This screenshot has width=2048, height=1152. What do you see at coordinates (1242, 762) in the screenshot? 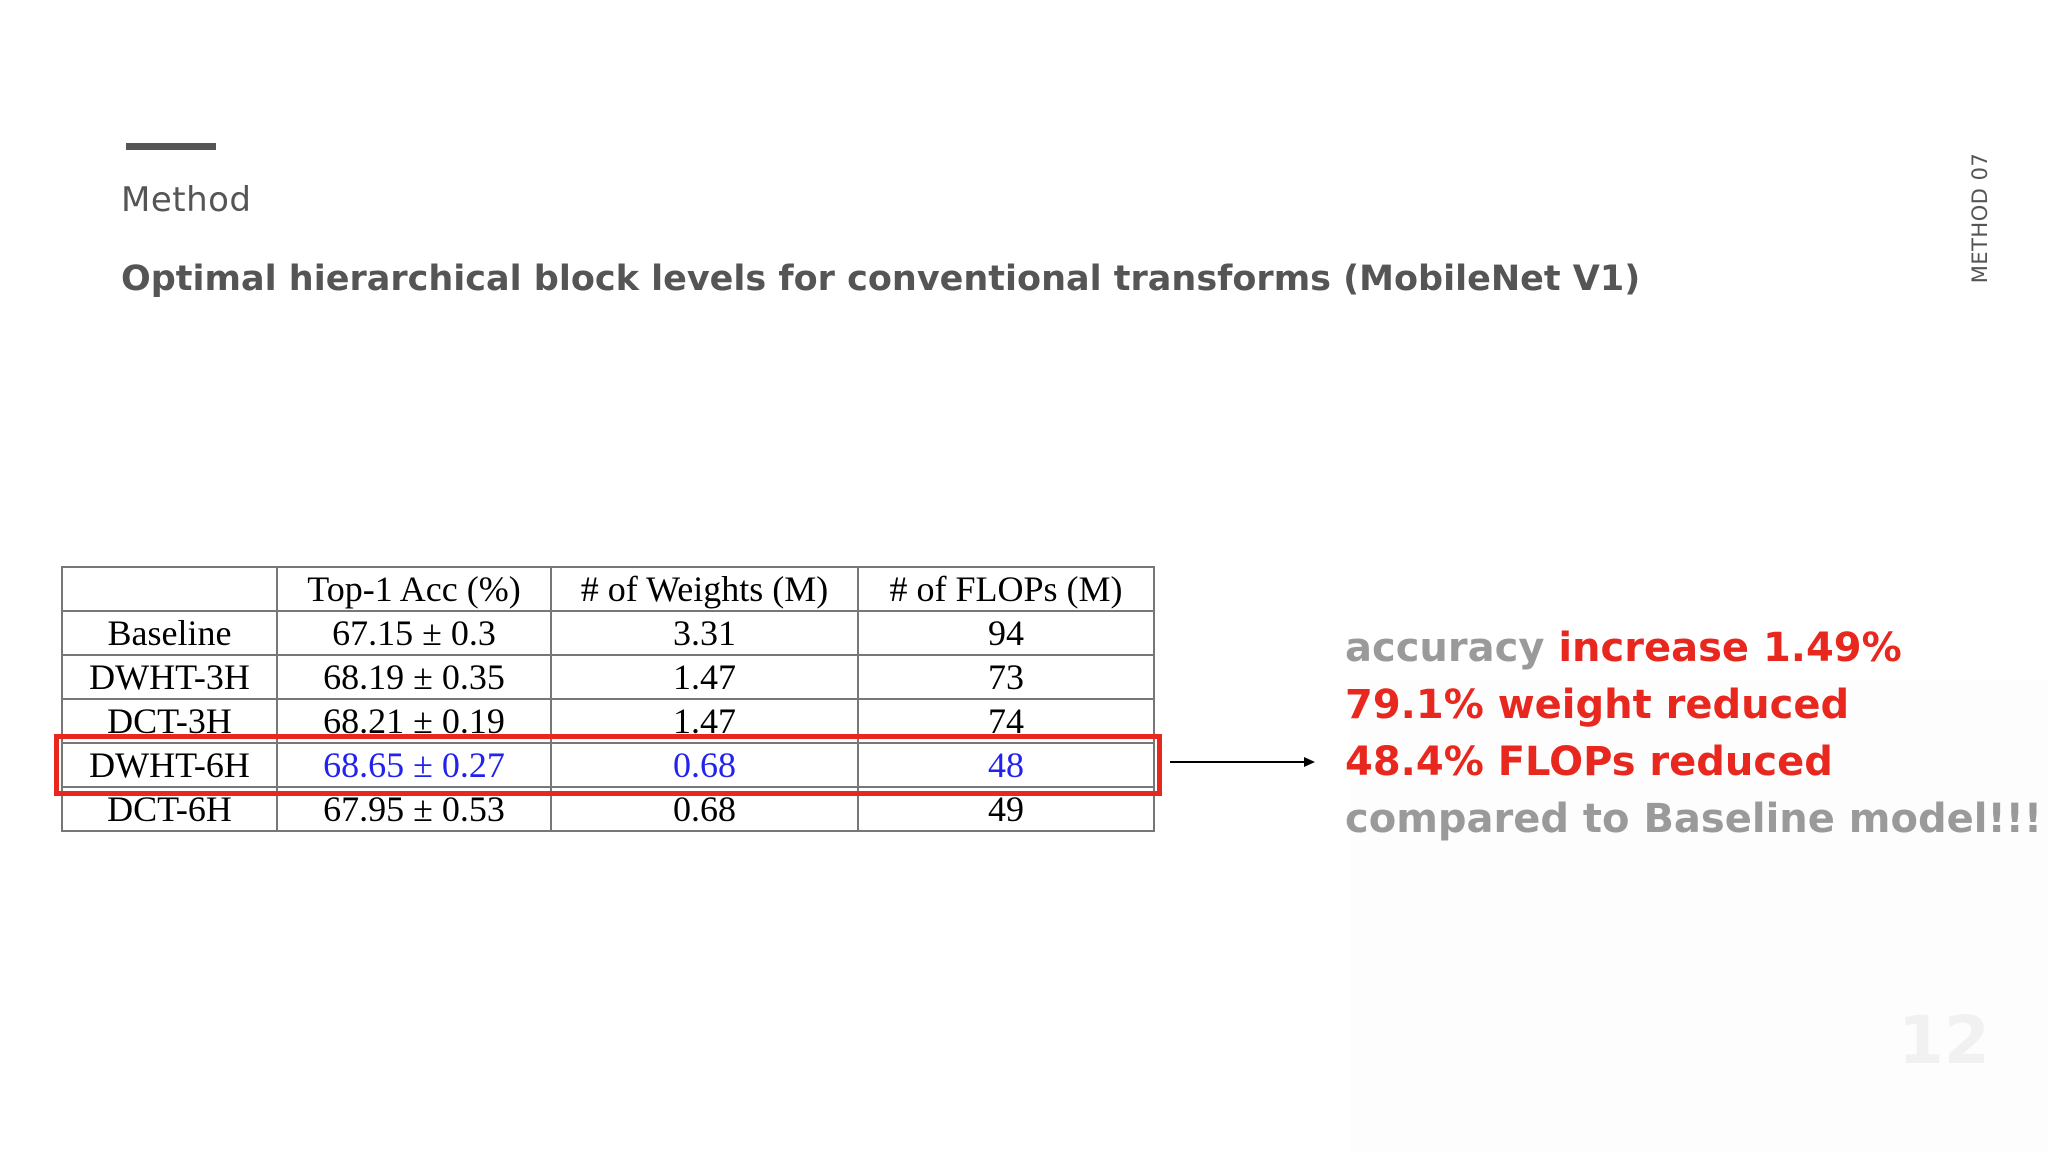
I see `arrow-icon` at bounding box center [1242, 762].